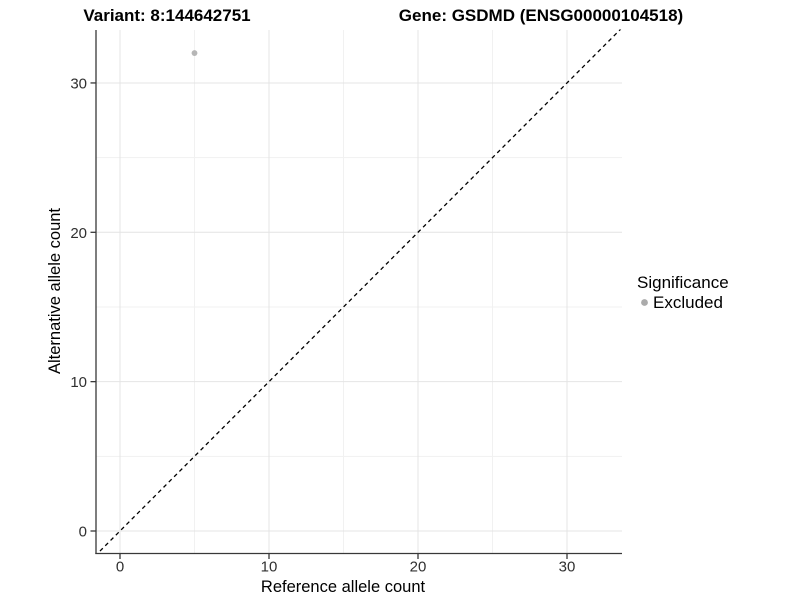  I want to click on x-axis-label: Reference allele count, so click(343, 587).